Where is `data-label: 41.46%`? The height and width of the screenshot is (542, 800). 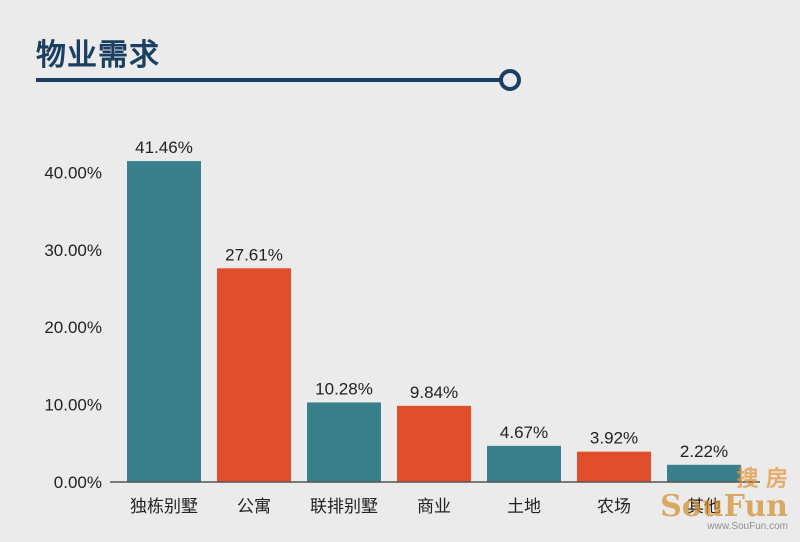 data-label: 41.46% is located at coordinates (164, 147).